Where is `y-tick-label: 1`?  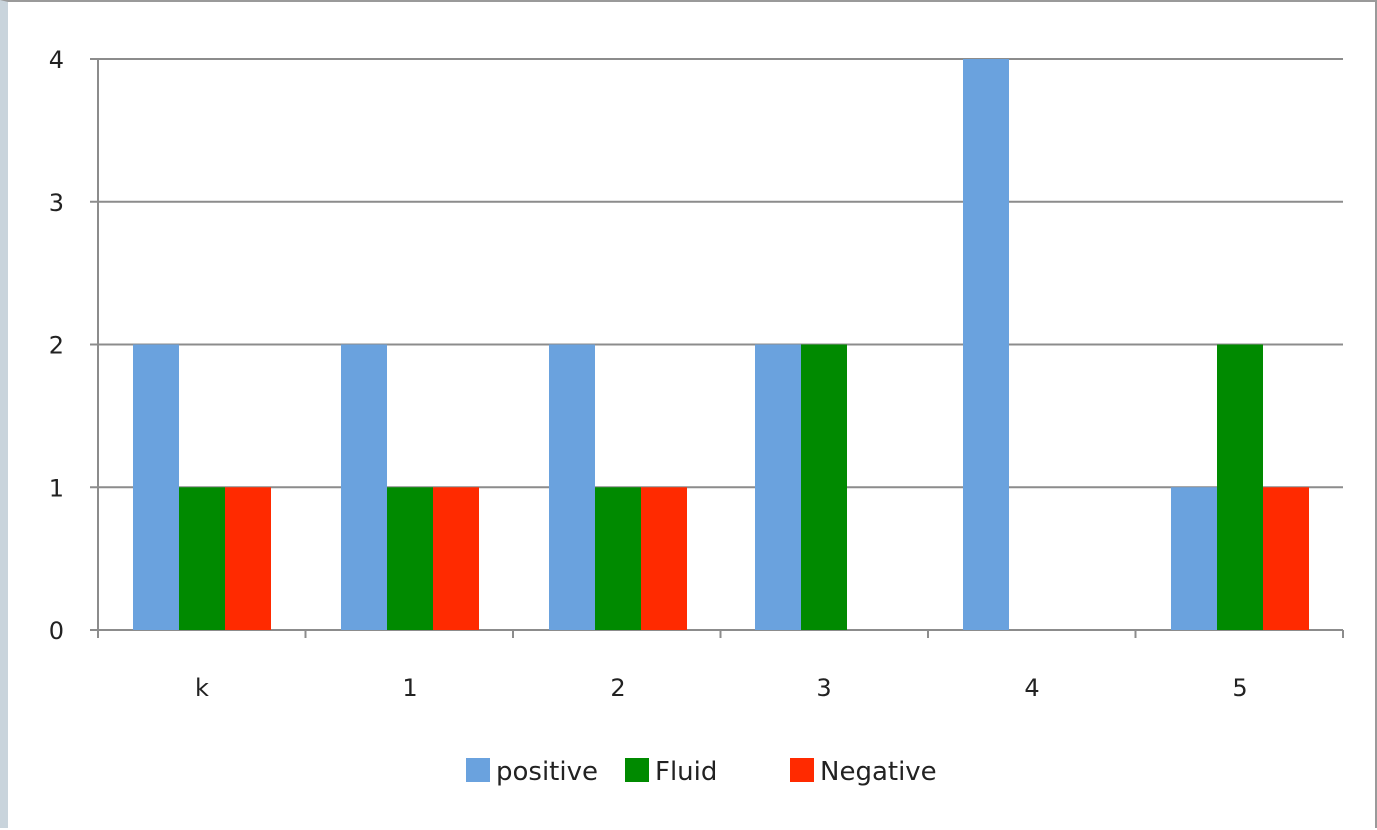
y-tick-label: 1 is located at coordinates (56, 488).